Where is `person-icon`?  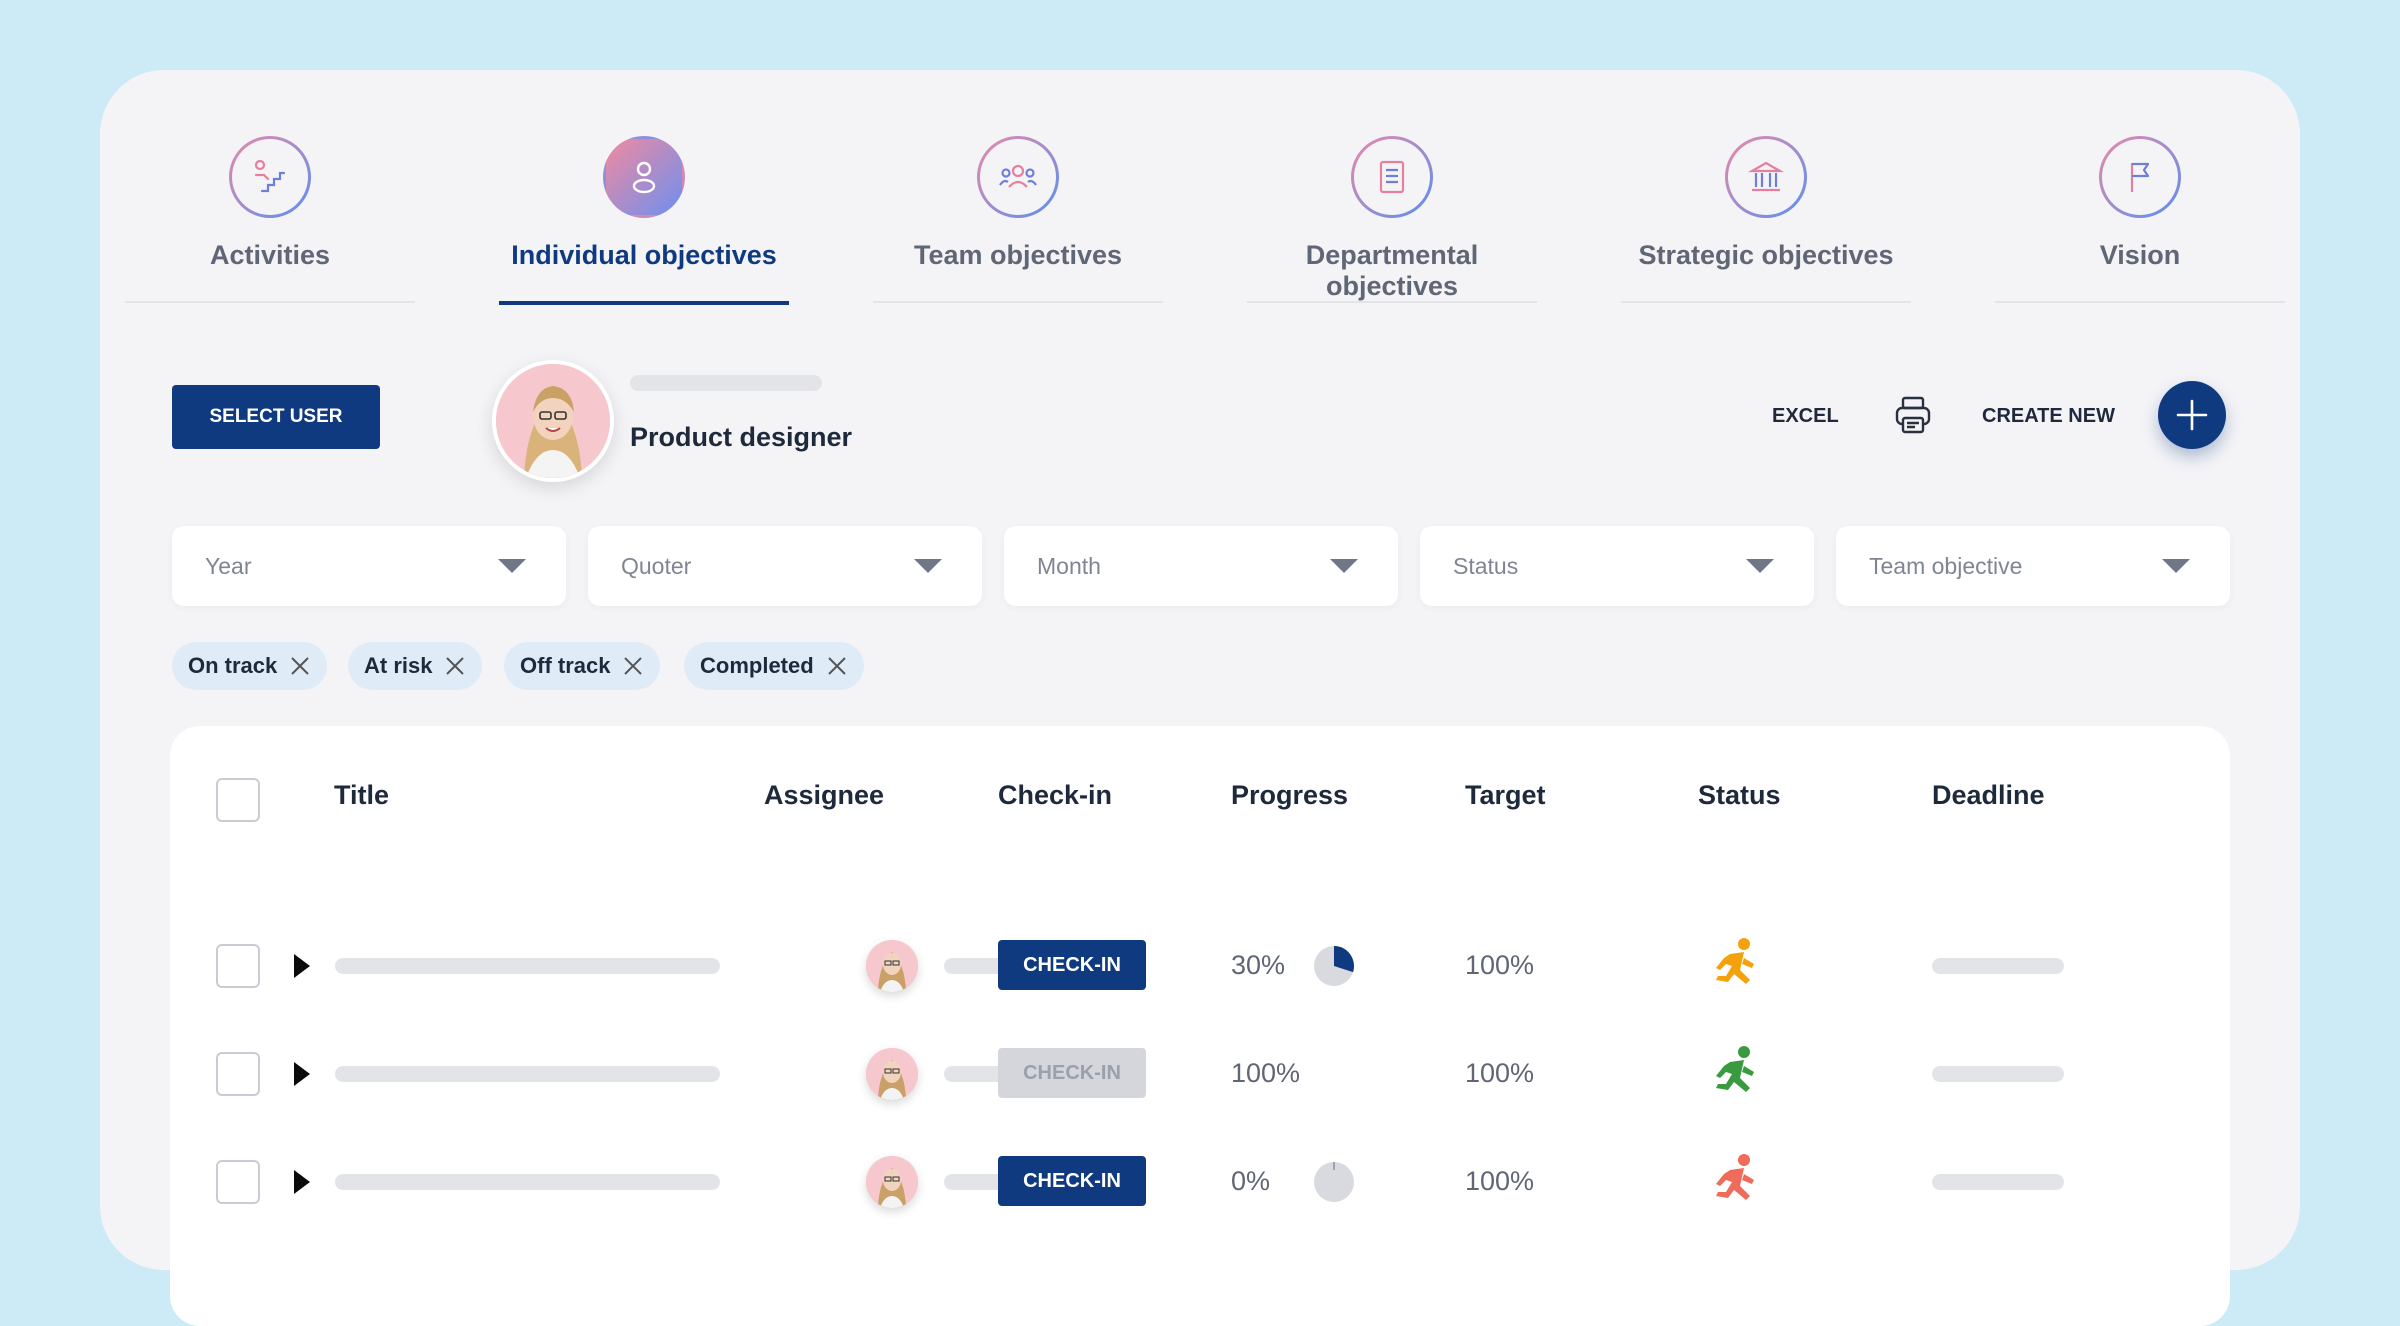 person-icon is located at coordinates (644, 177).